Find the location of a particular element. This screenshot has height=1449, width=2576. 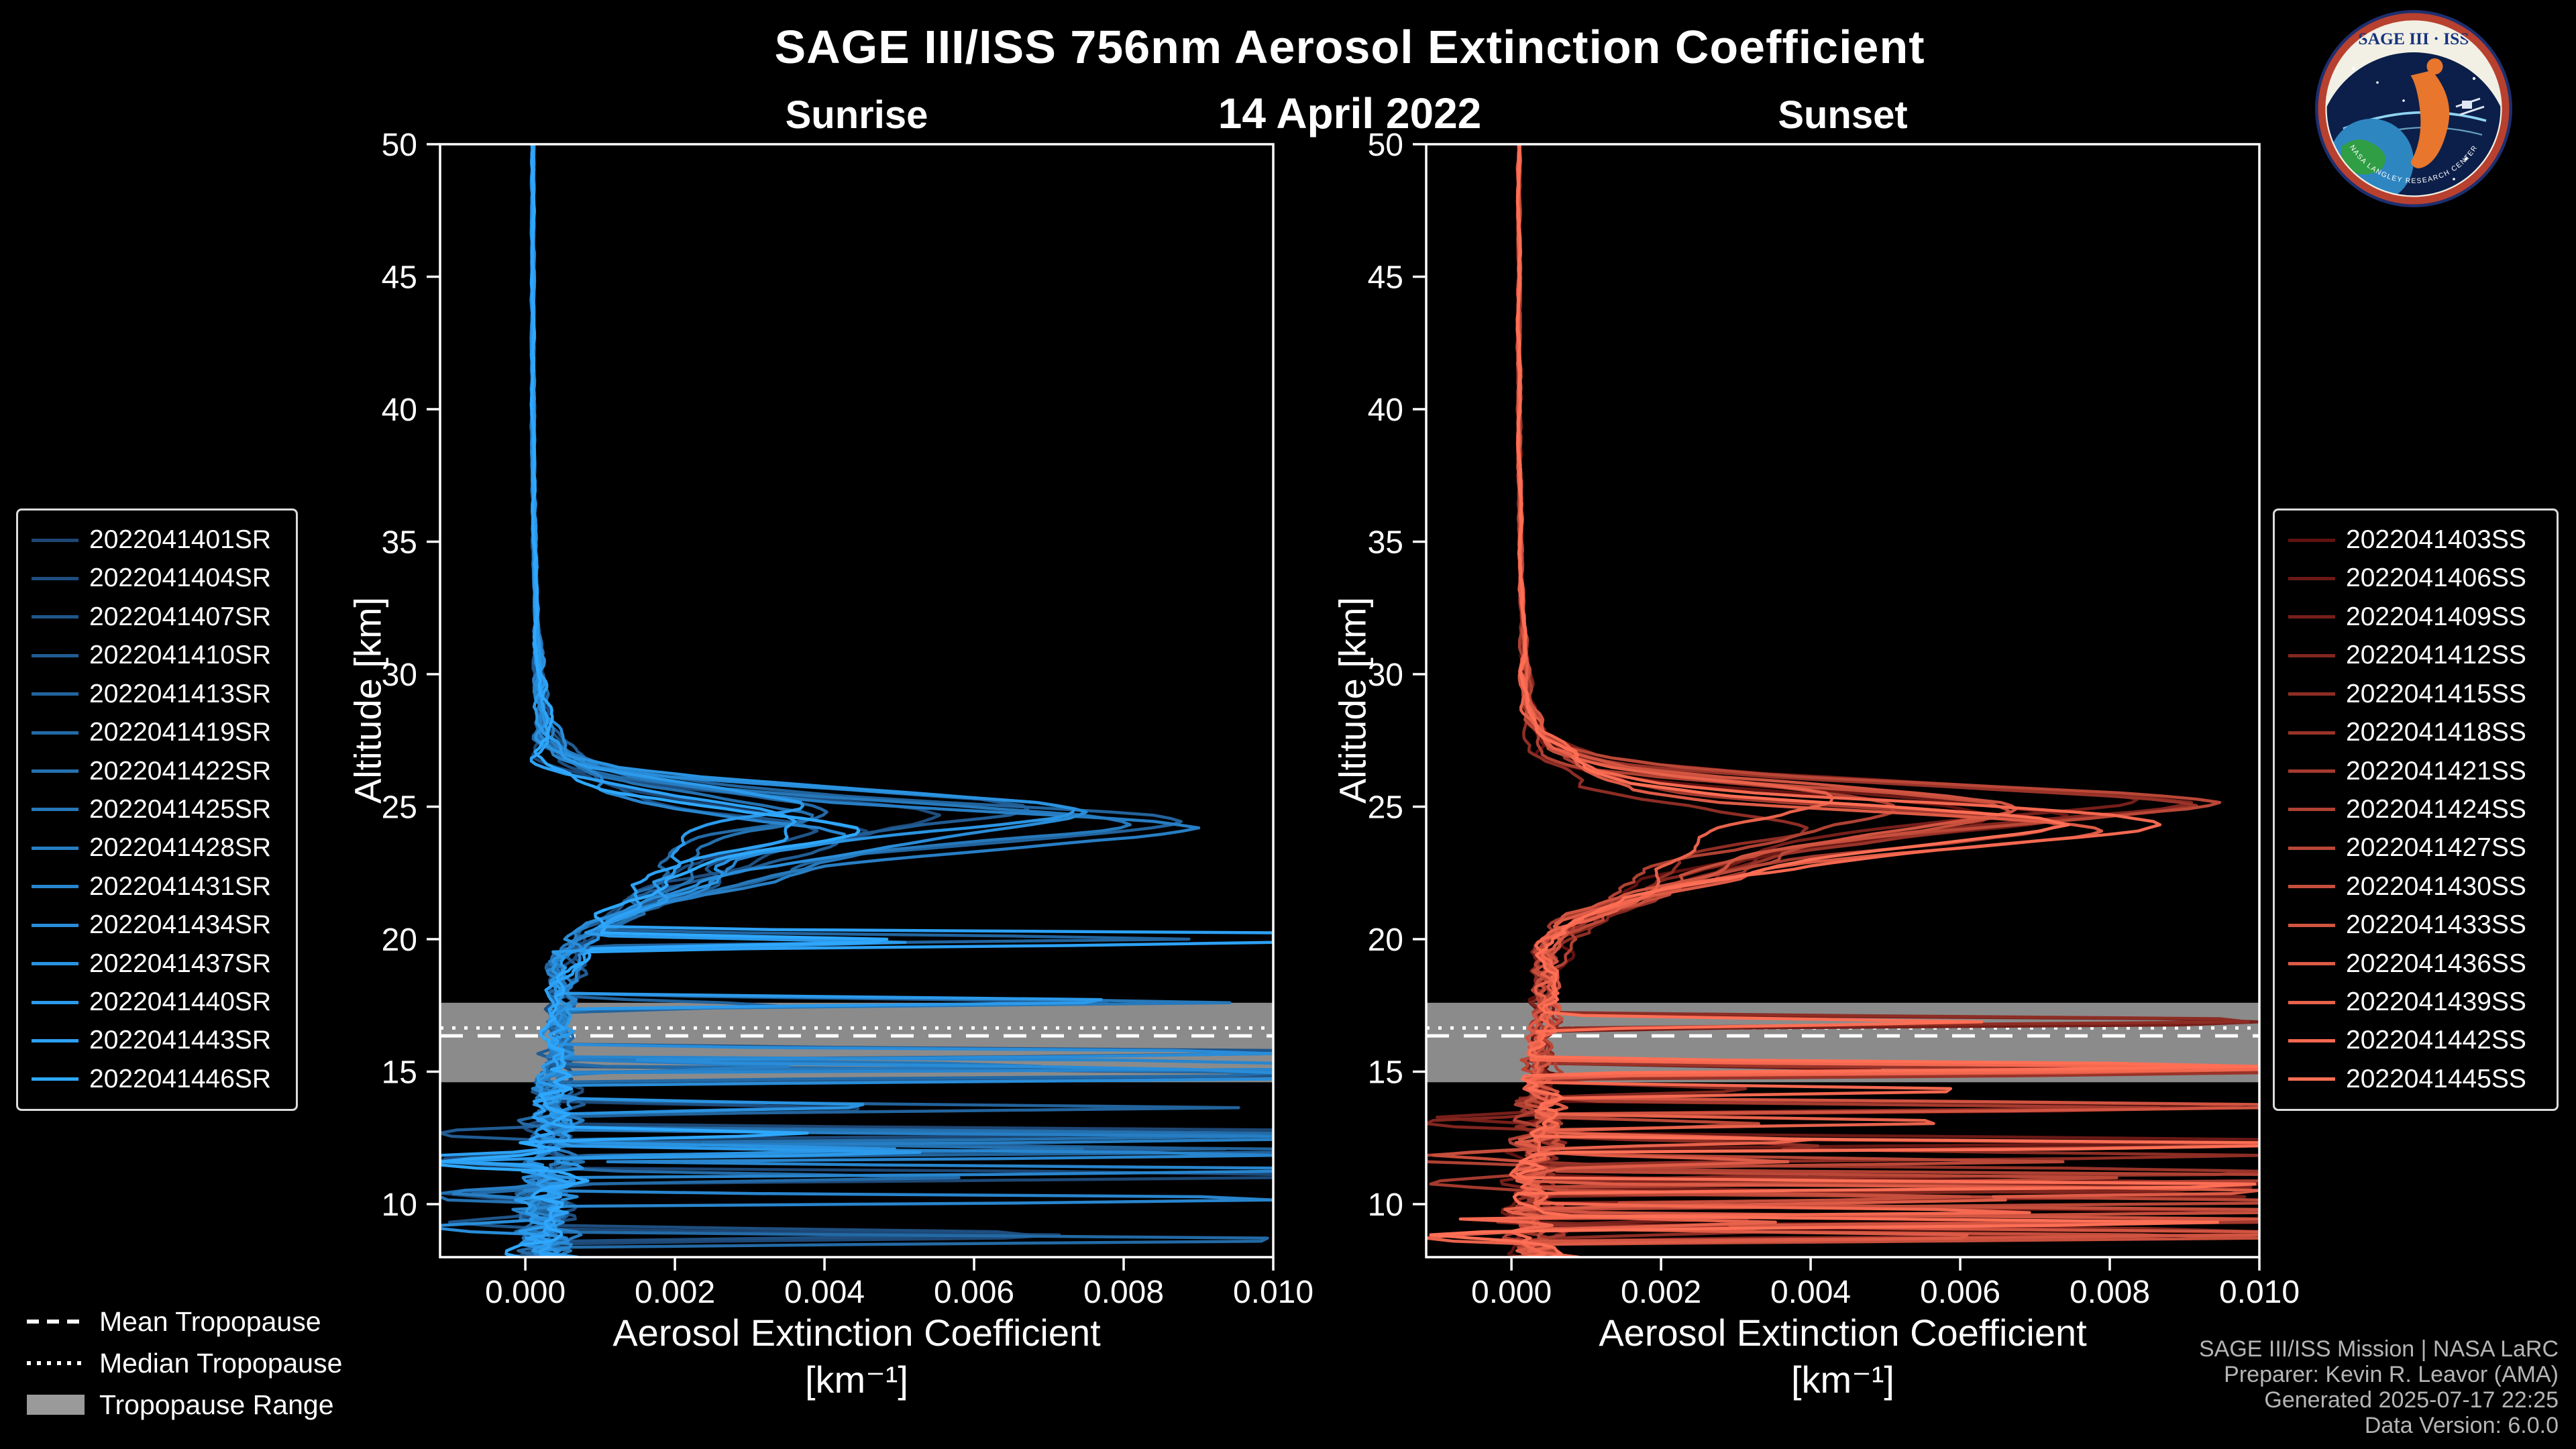

legend-label: Mean Tropopause is located at coordinates (210, 1321).